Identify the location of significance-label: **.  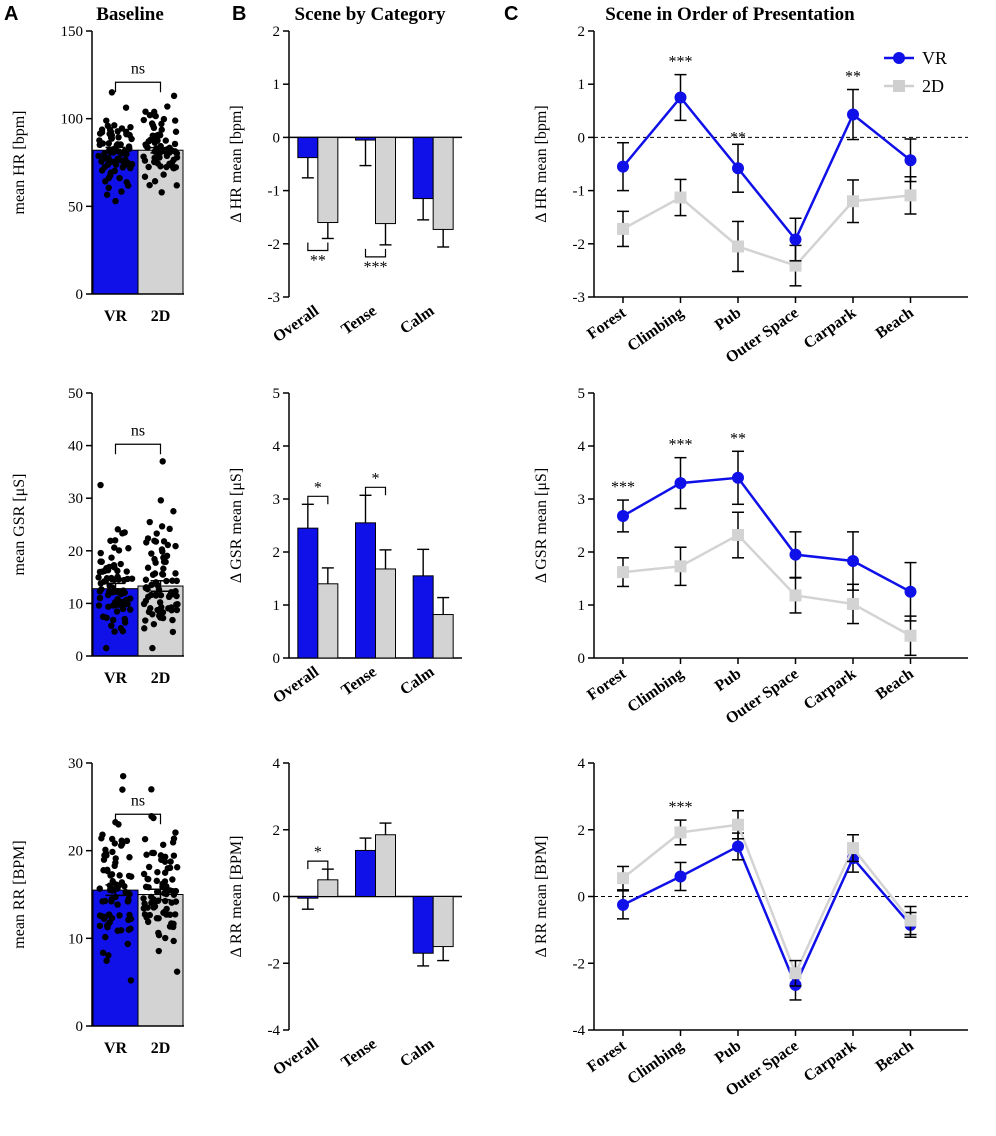
(738, 438).